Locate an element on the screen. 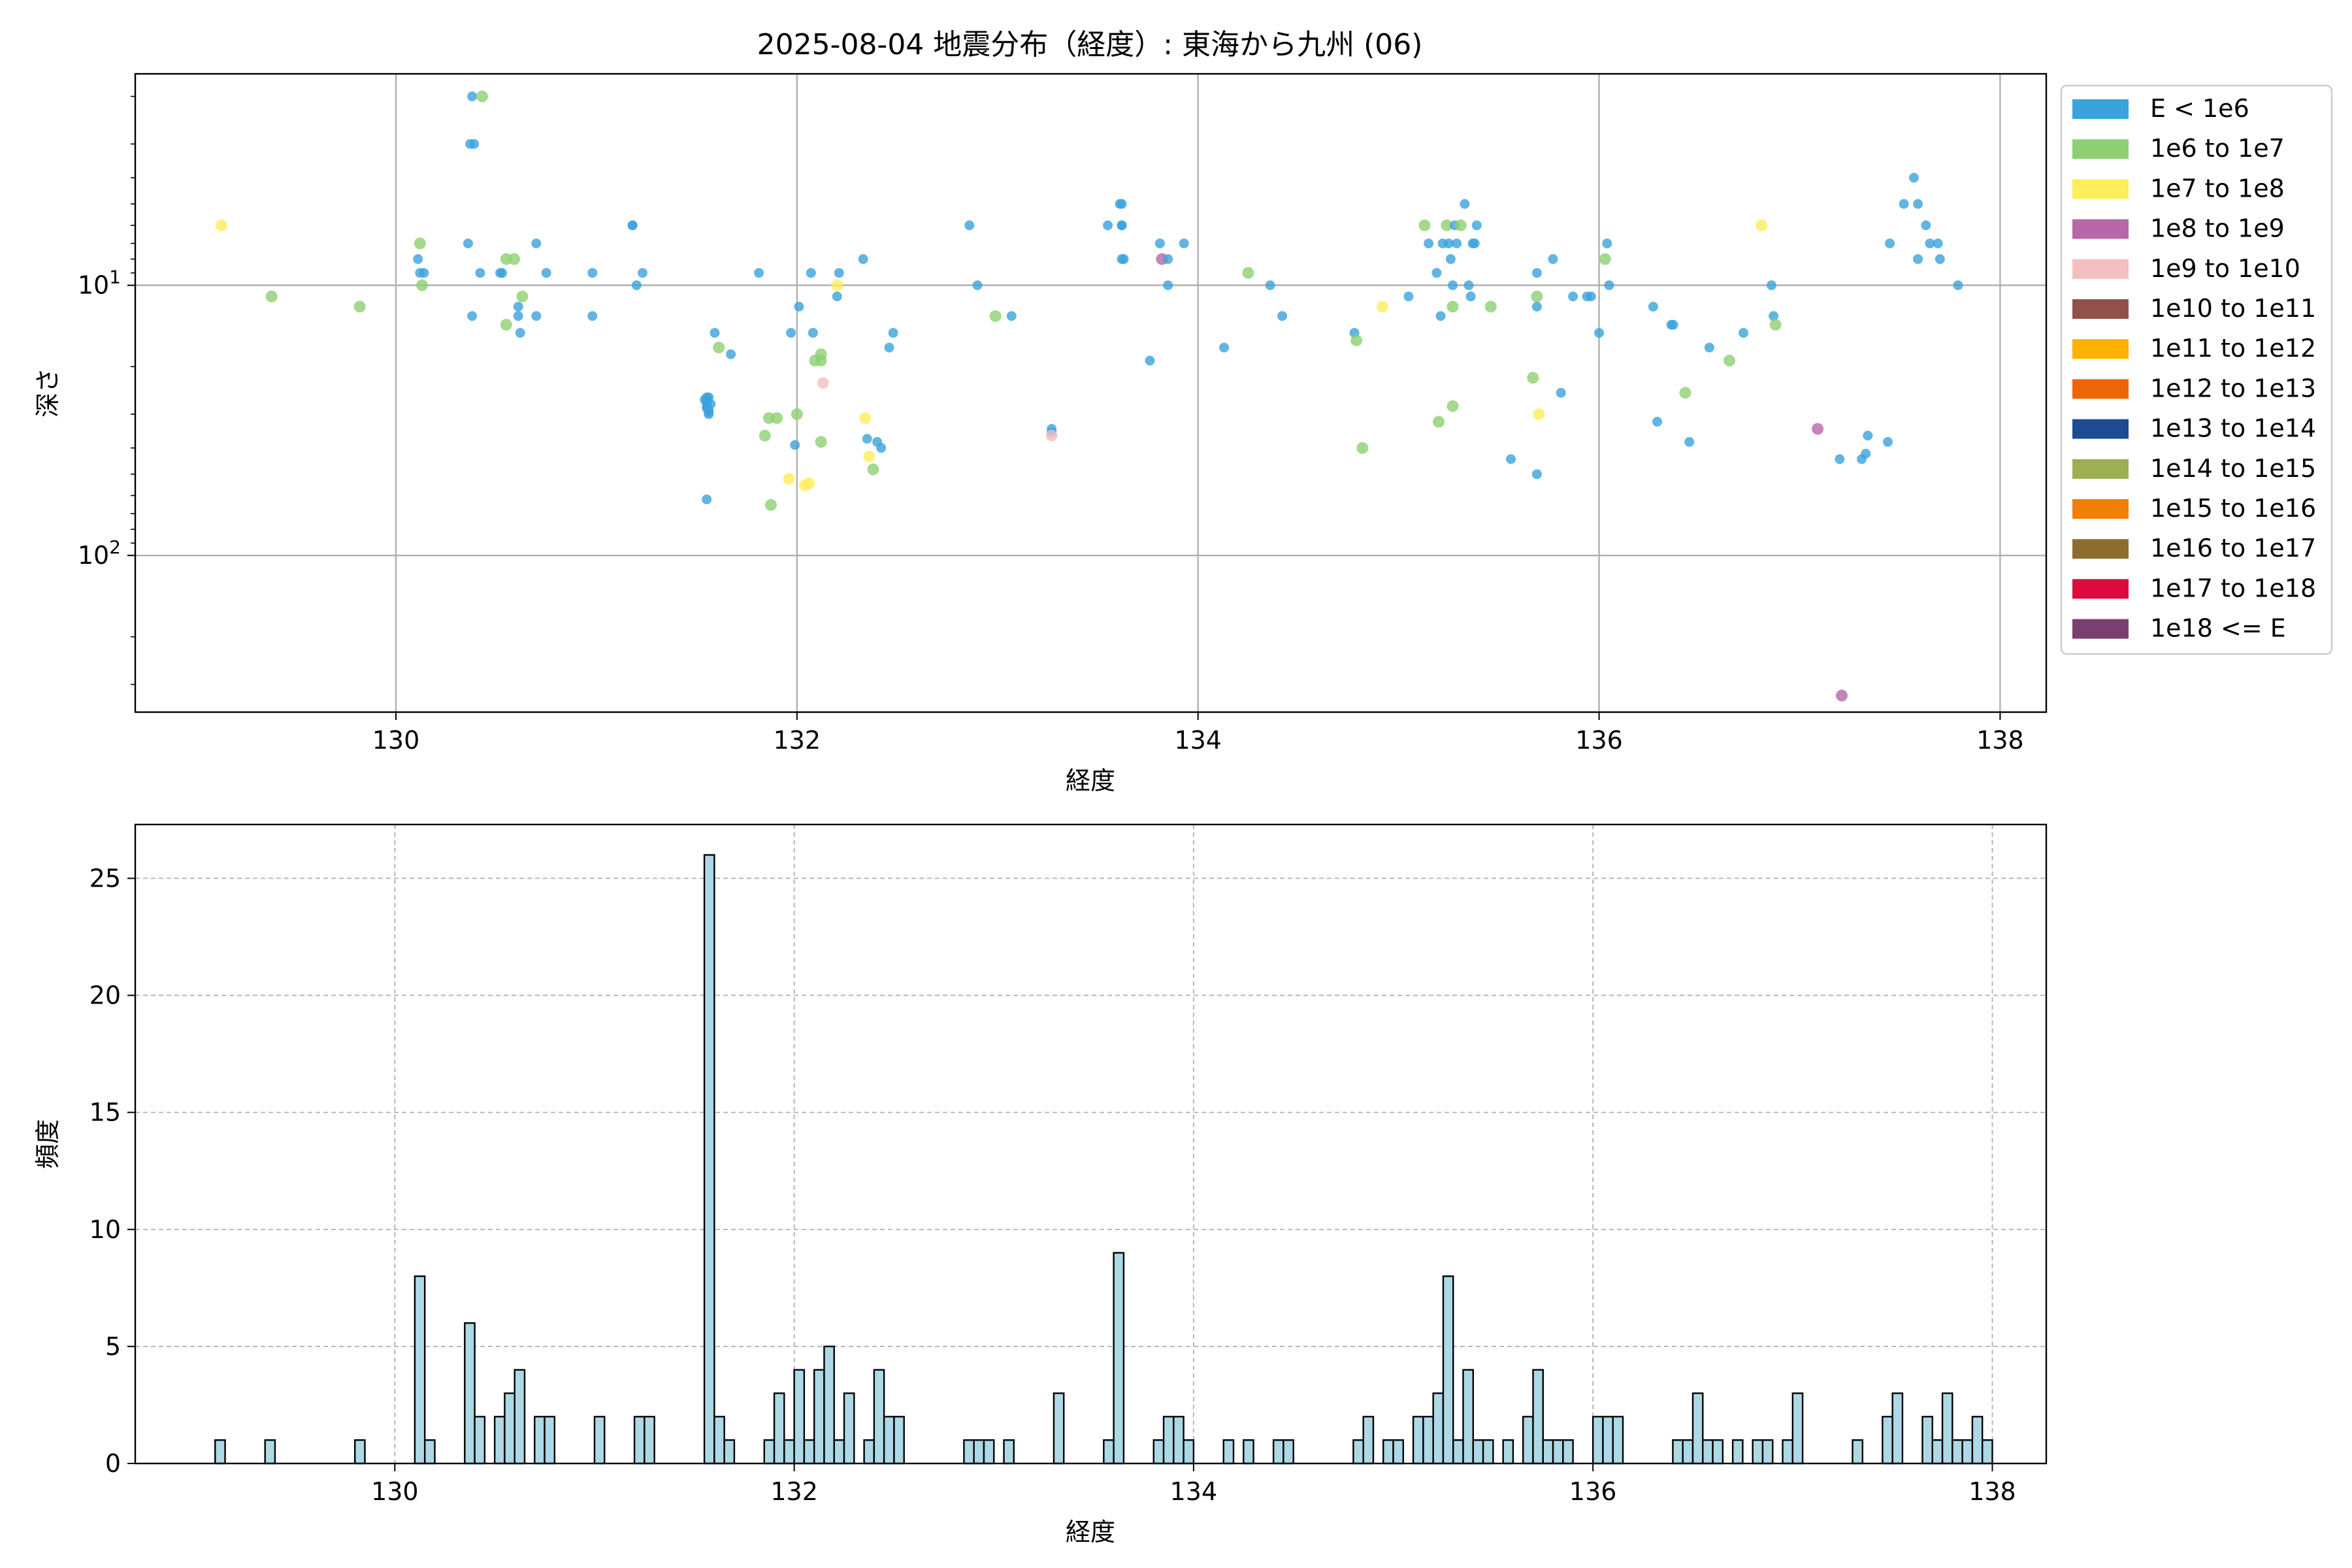 The height and width of the screenshot is (1568, 2352). scatter-xtick-label: 132 is located at coordinates (797, 740).